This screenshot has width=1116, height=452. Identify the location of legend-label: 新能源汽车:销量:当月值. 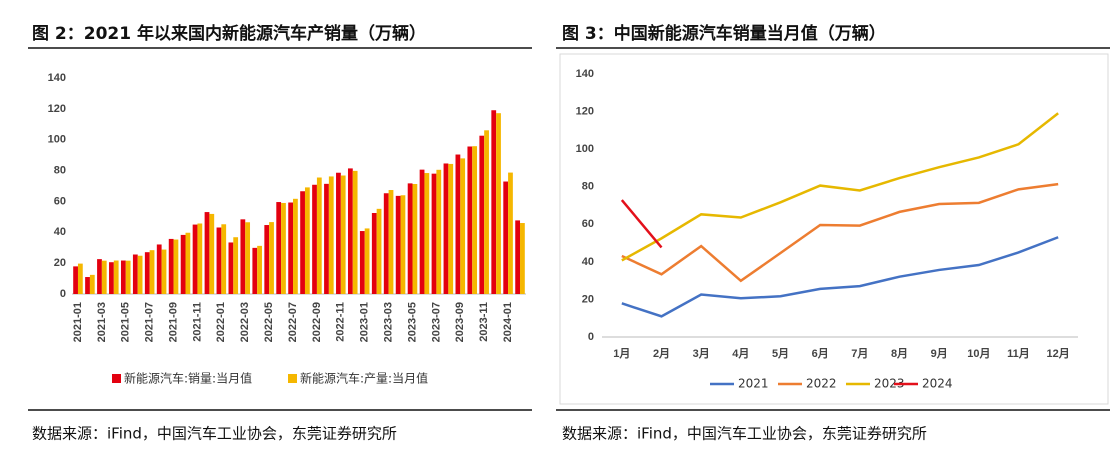
(188, 378).